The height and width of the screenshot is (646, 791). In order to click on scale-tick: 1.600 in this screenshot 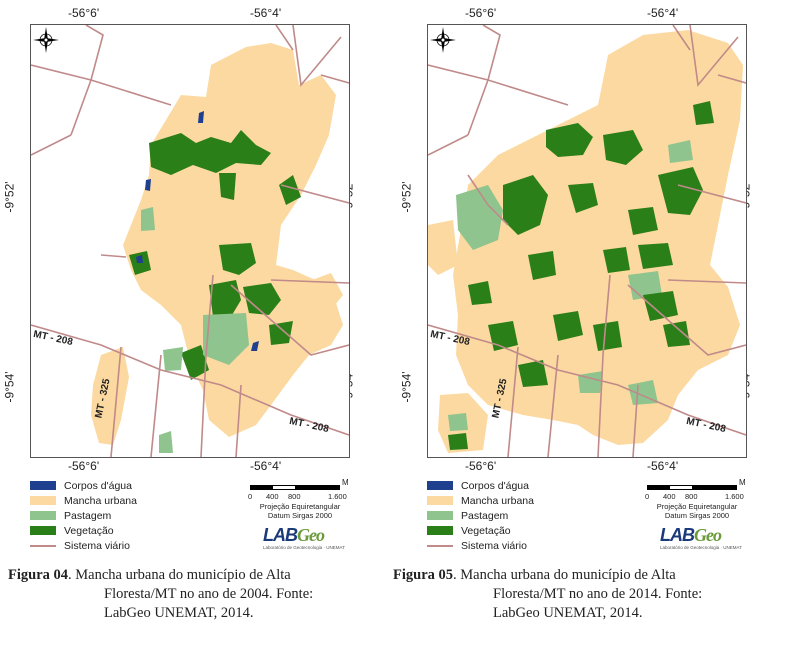, I will do `click(337, 496)`.